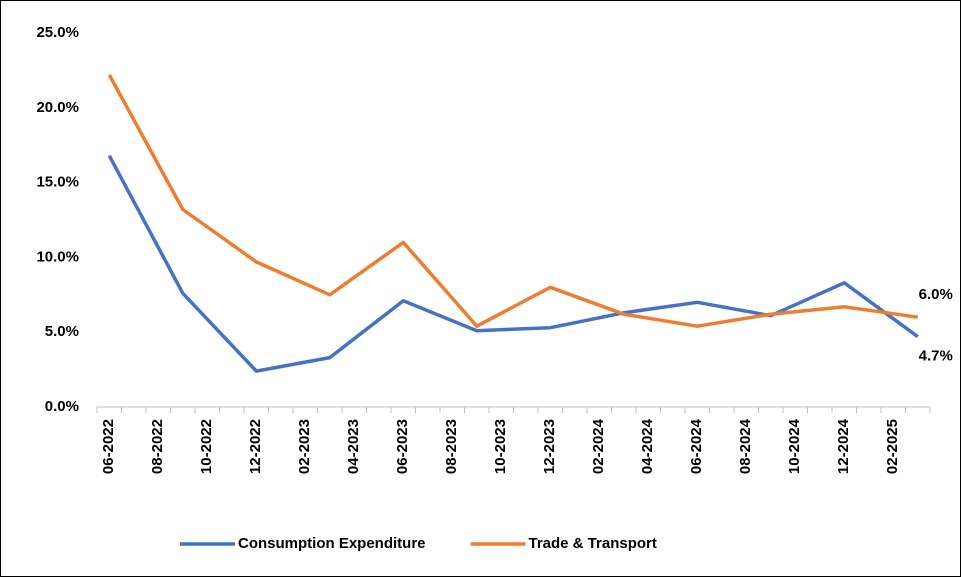 This screenshot has height=577, width=961. I want to click on x-tick-label: 04-2024, so click(647, 446).